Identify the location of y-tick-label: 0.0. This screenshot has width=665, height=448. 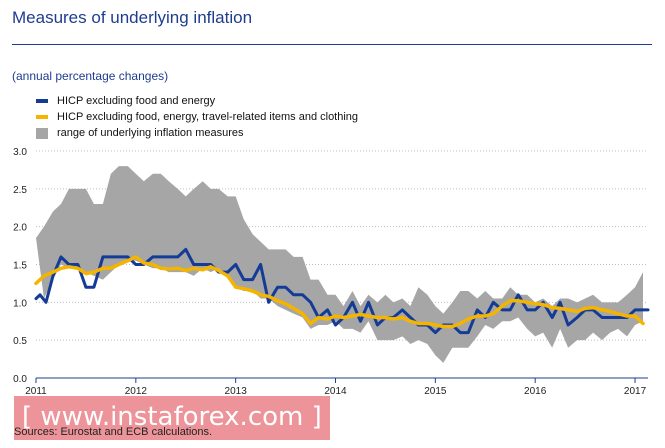
(20, 379).